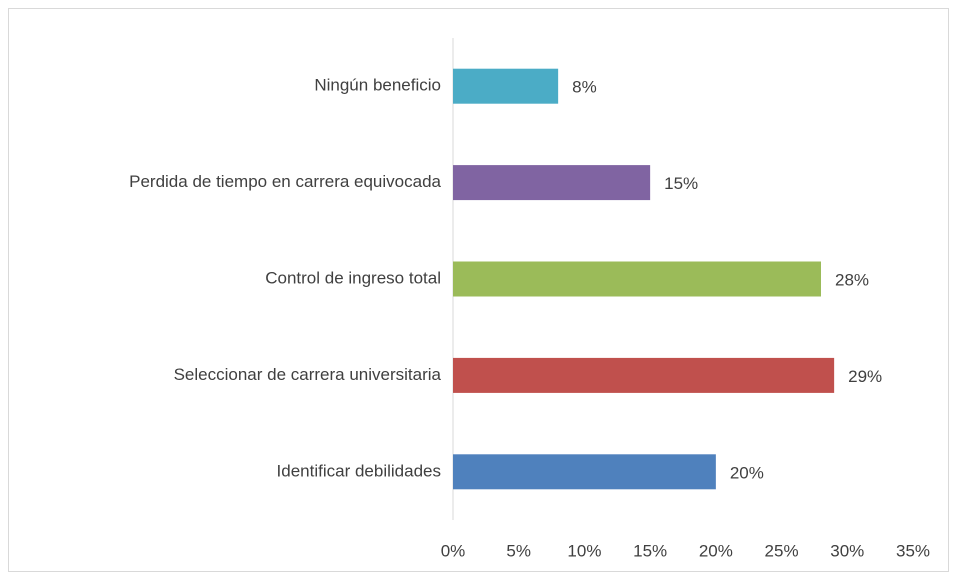 Image resolution: width=958 pixels, height=580 pixels. I want to click on data-label: 29%, so click(865, 376).